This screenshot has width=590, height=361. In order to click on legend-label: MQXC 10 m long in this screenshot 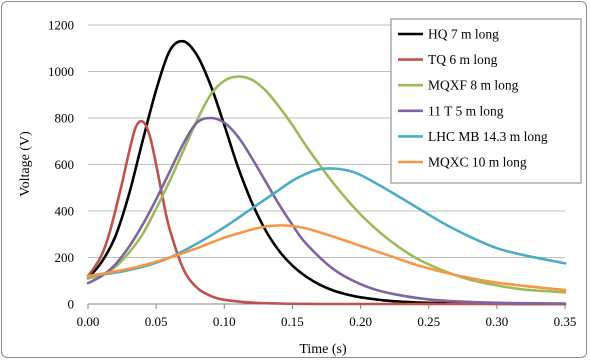, I will do `click(477, 162)`.